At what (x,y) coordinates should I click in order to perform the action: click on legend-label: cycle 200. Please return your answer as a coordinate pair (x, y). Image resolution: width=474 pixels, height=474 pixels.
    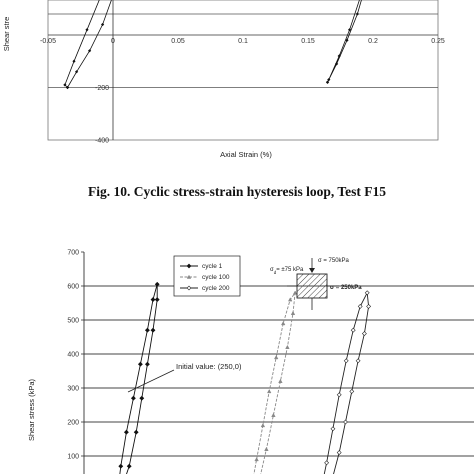
    Looking at the image, I should click on (216, 288).